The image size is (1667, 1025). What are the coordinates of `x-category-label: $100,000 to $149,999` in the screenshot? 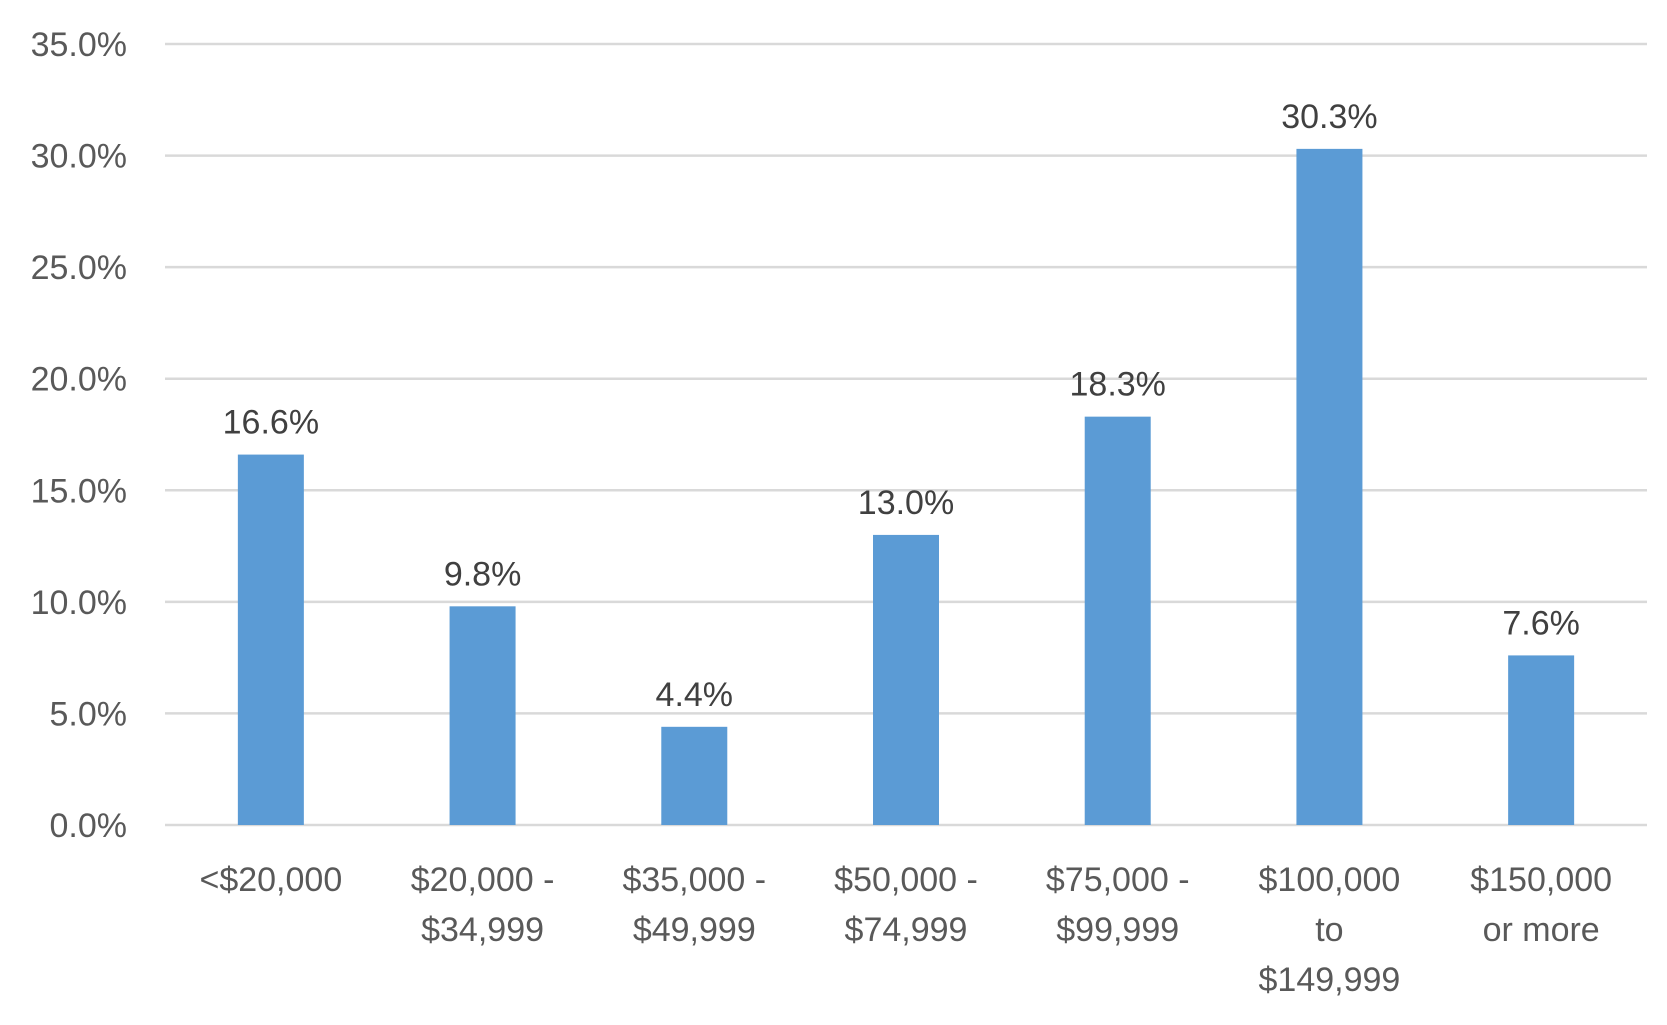 It's located at (1330, 930).